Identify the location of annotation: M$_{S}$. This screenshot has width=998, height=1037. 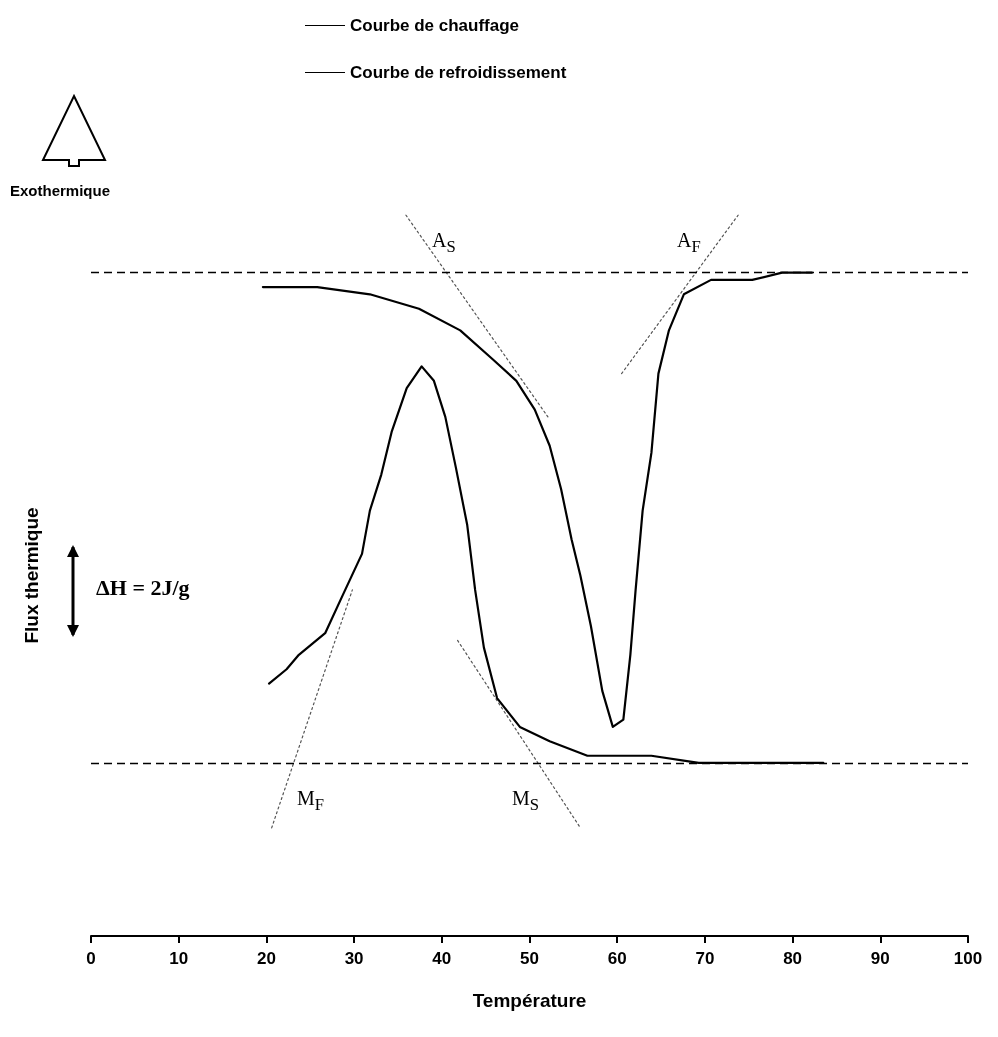
(526, 801).